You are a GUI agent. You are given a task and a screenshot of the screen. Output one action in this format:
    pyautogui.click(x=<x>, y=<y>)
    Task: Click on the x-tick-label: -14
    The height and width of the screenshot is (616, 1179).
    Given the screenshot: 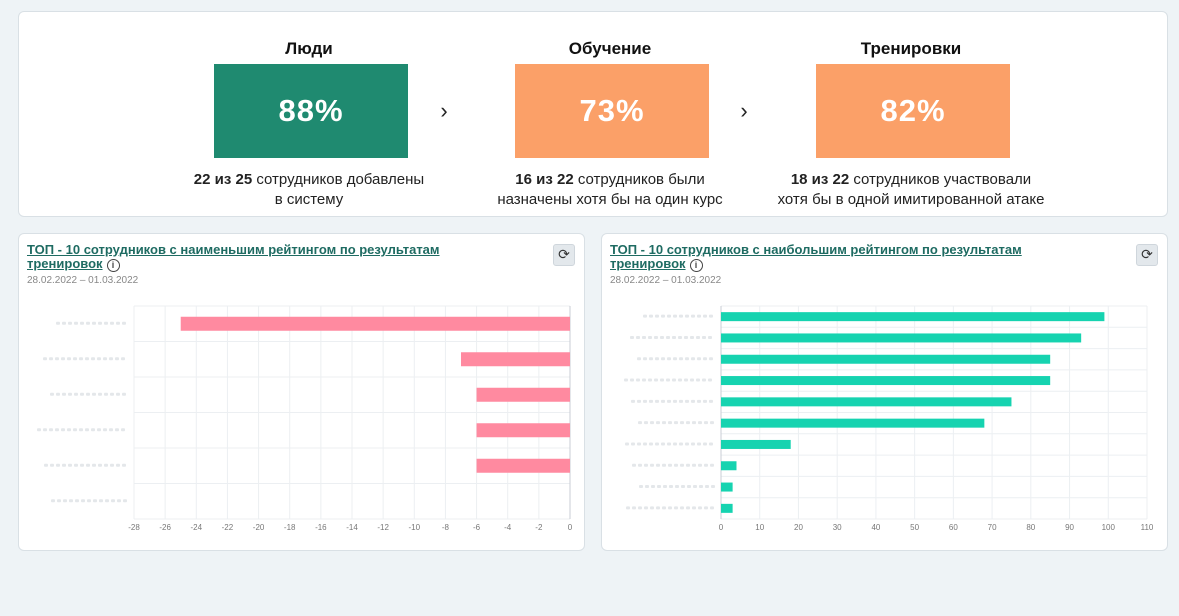 What is the action you would take?
    pyautogui.click(x=352, y=527)
    